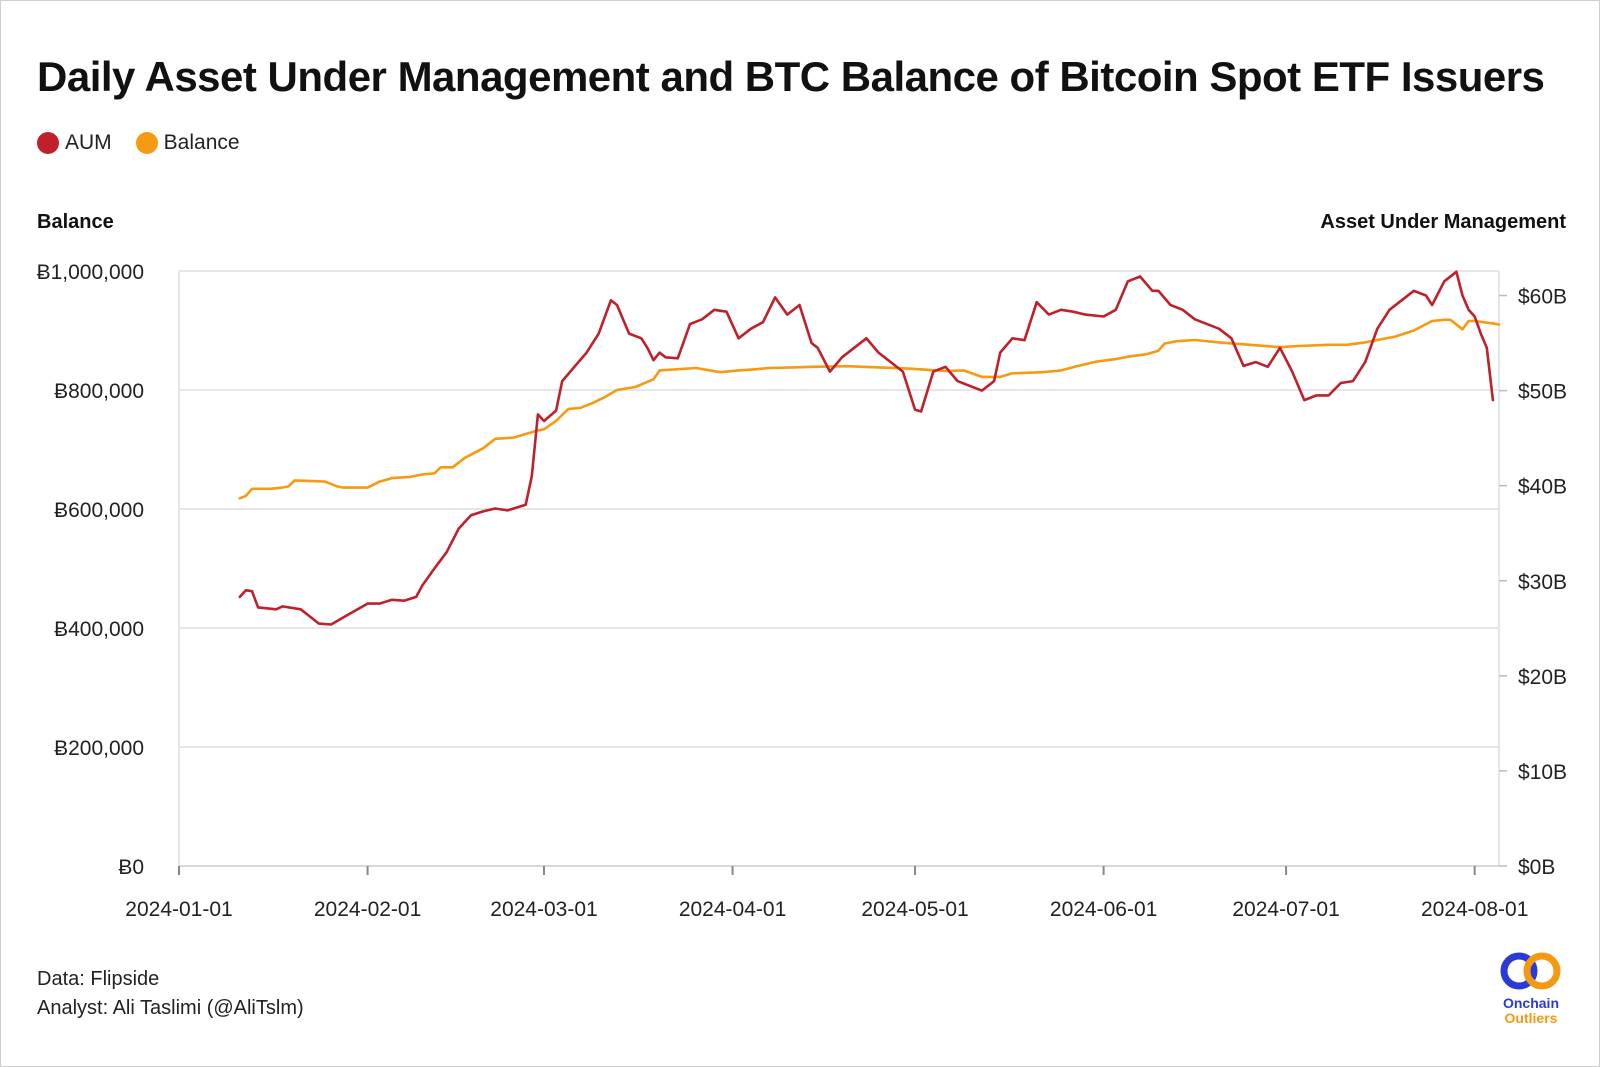 The width and height of the screenshot is (1600, 1067). Describe the element at coordinates (75, 222) in the screenshot. I see `left-axis-title: Balance` at that location.